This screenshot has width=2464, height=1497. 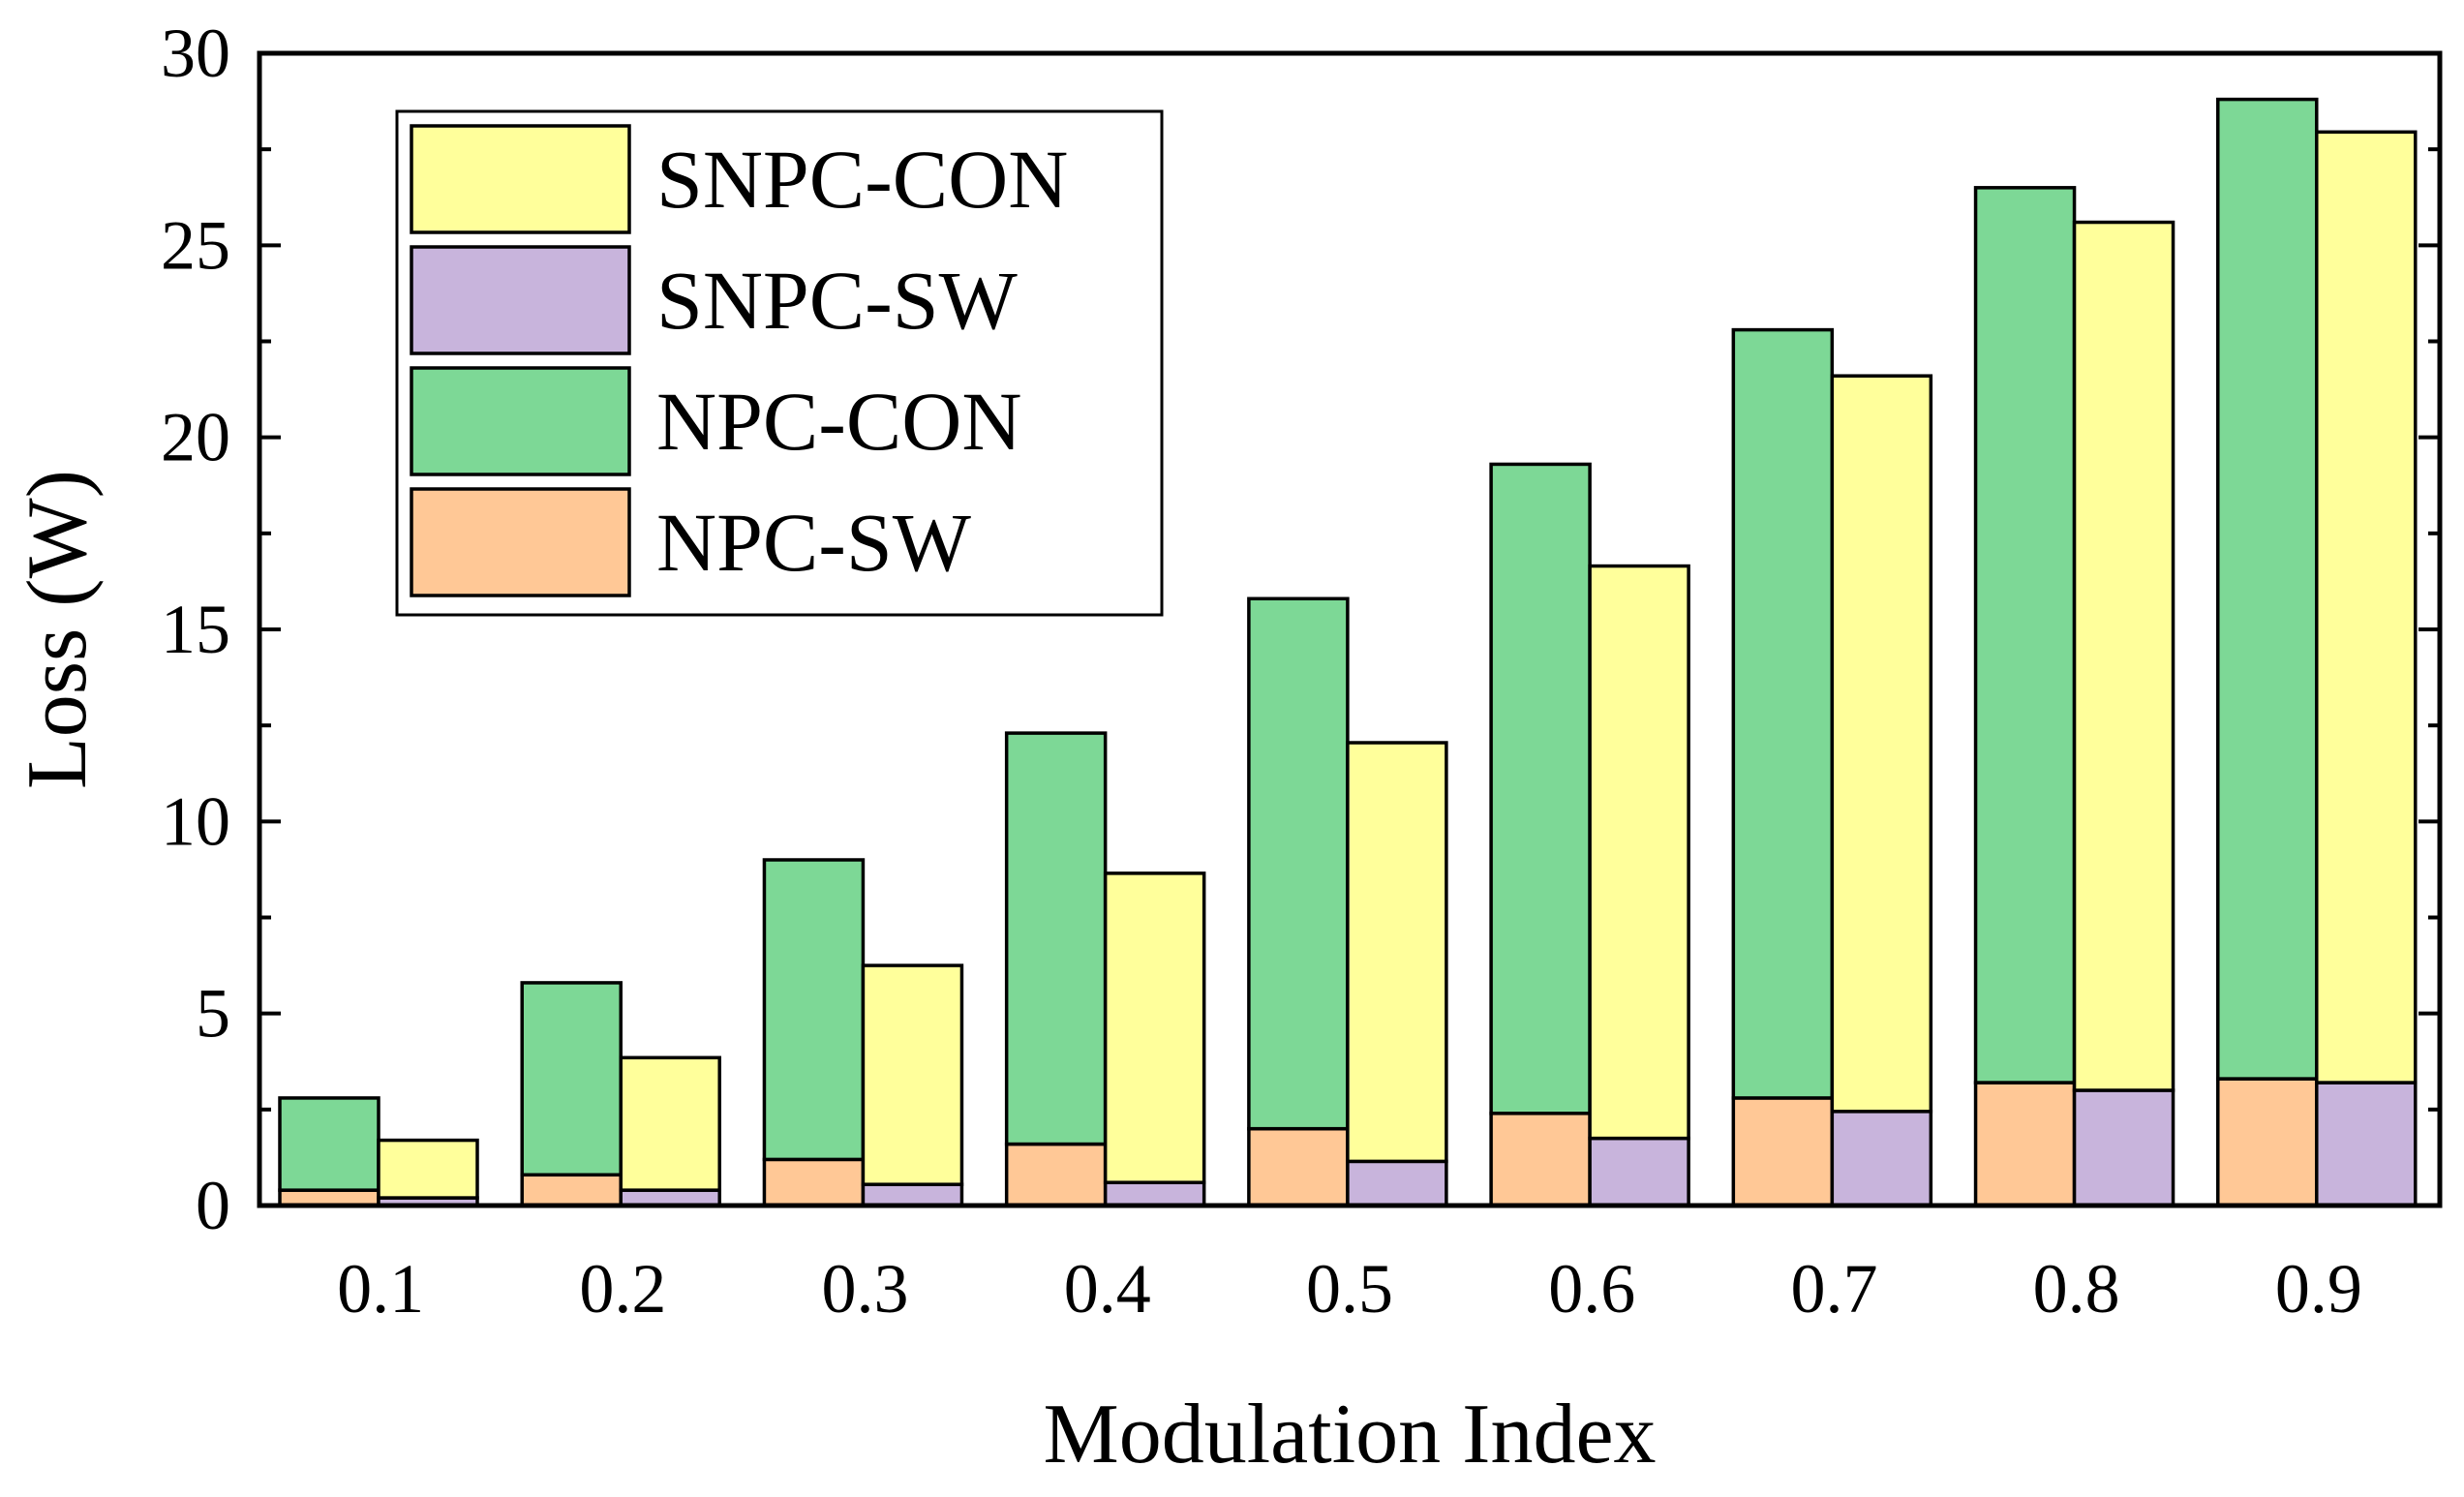 What do you see at coordinates (1397, 952) in the screenshot?
I see `bar-snpc-con-0.5` at bounding box center [1397, 952].